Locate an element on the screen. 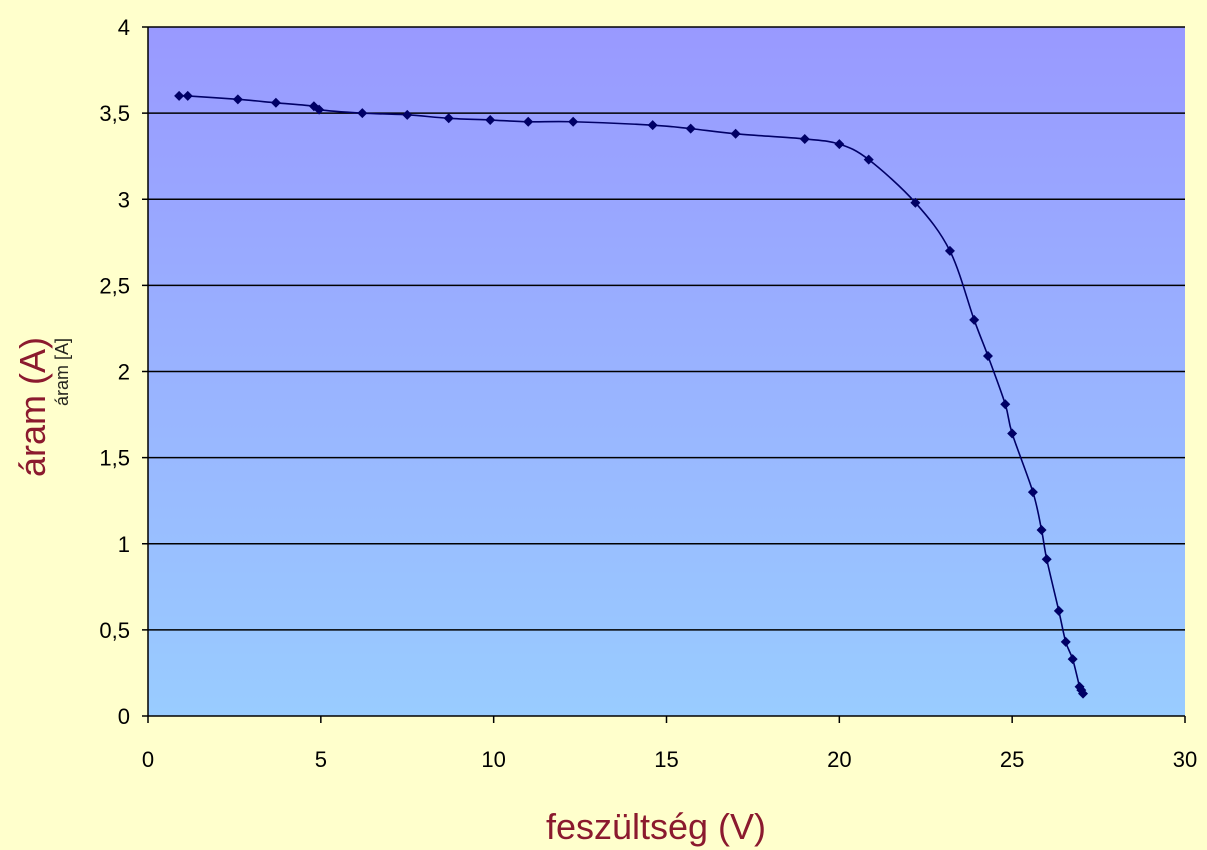  y-tick-label: 3,5 is located at coordinates (114, 113).